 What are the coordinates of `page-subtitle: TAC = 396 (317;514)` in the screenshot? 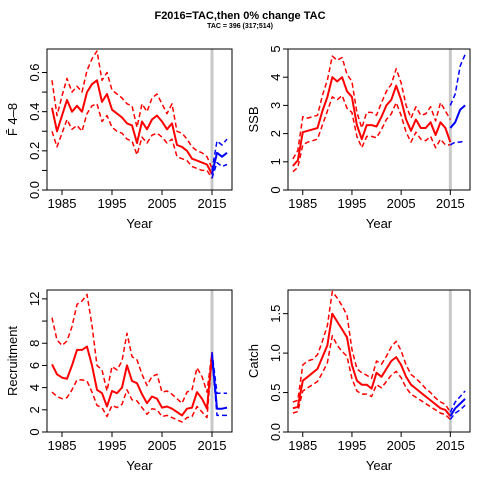 It's located at (240, 26).